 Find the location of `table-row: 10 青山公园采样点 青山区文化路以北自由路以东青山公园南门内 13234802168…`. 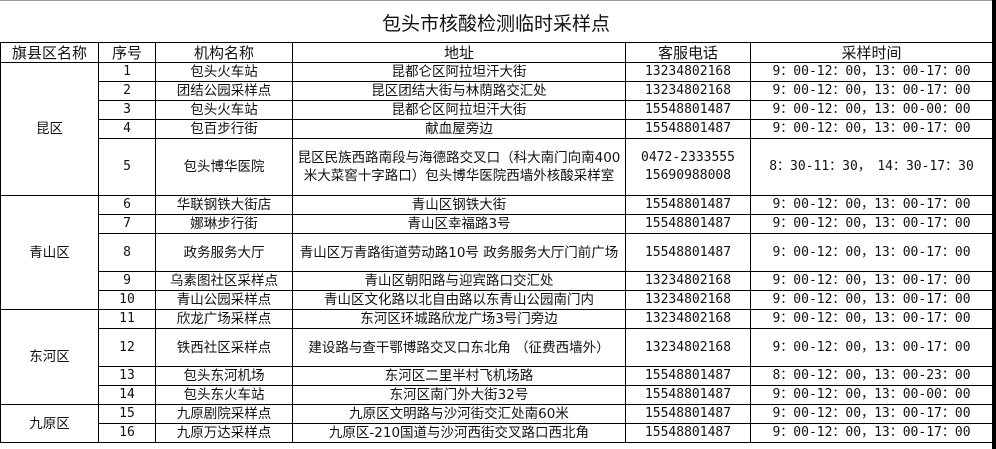

table-row: 10 青山公园采样点 青山区文化路以北自由路以东青山公园南门内 13234802168… is located at coordinates (497, 300).